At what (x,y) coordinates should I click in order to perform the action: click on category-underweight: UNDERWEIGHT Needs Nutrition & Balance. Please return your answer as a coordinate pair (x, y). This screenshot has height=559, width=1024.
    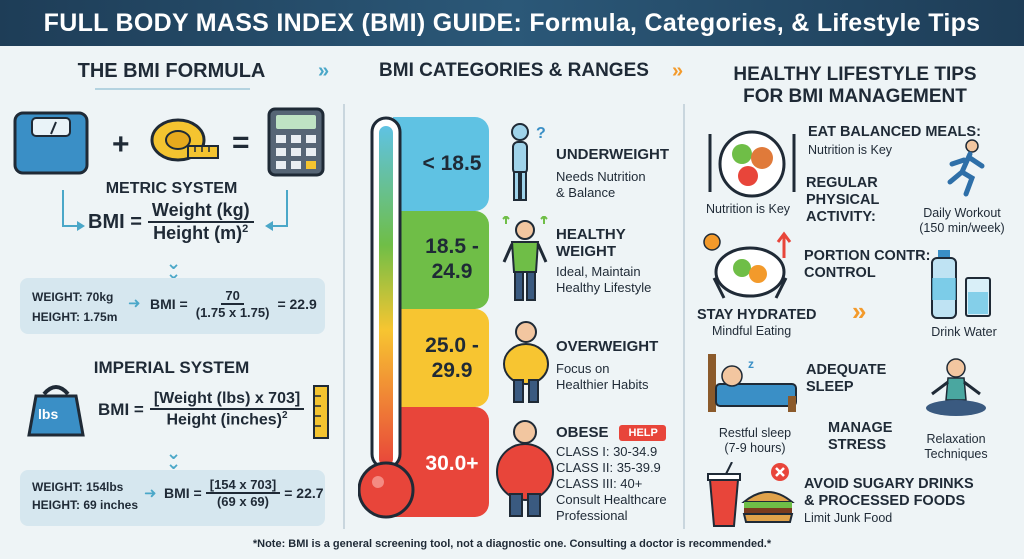
    Looking at the image, I should click on (612, 173).